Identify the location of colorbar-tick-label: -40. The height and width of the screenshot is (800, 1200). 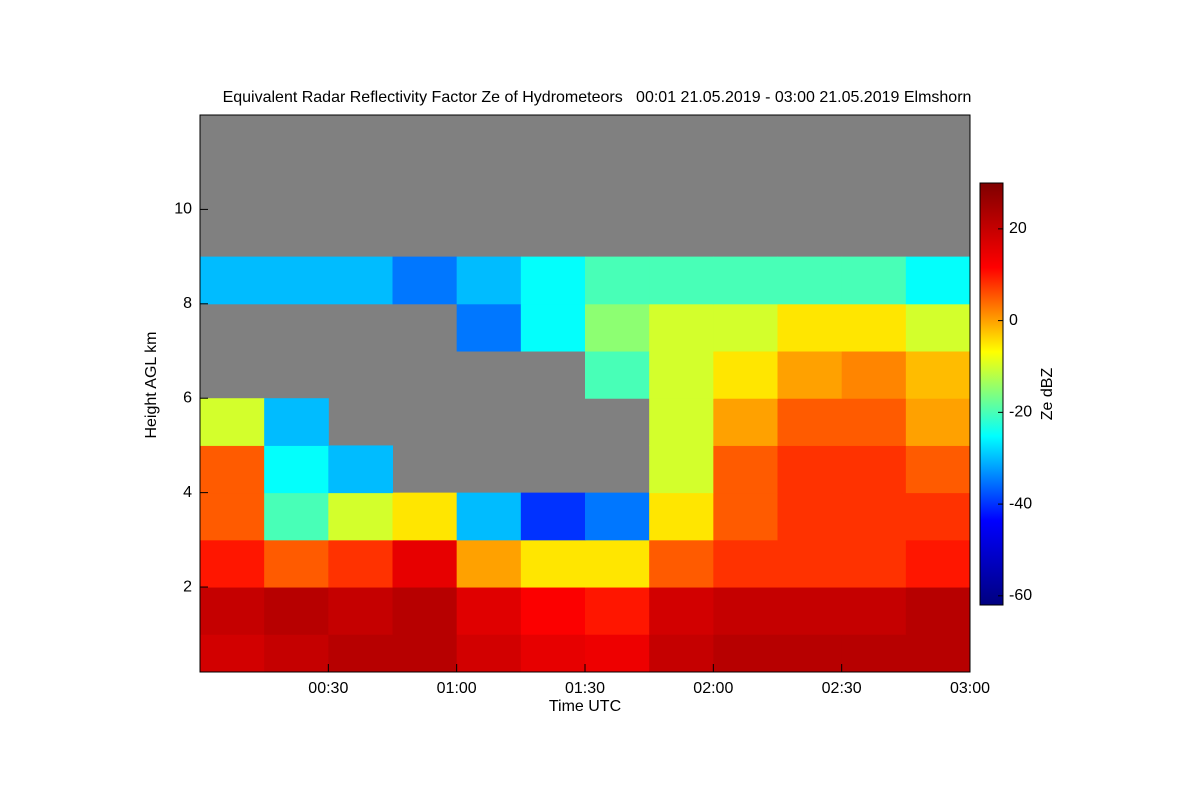
(1020, 503).